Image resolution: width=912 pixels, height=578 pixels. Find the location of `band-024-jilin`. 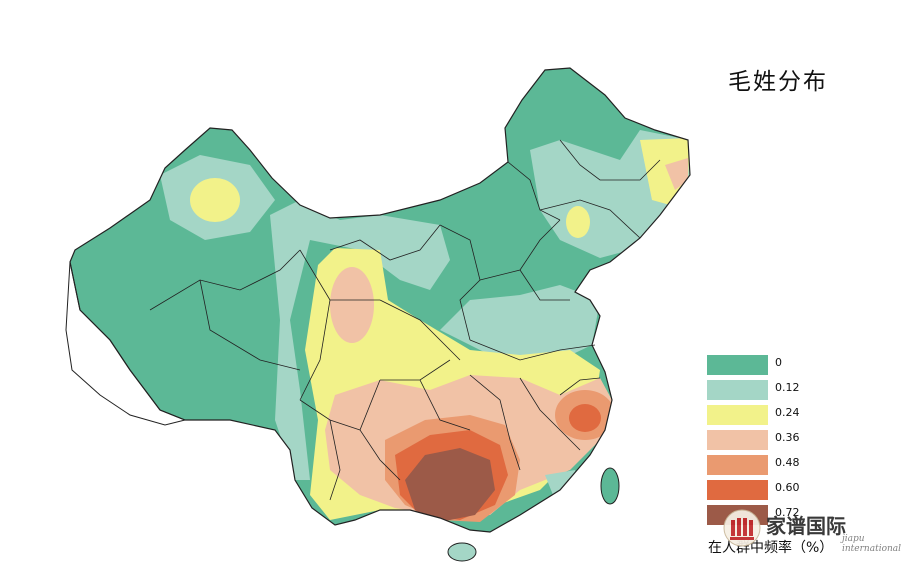

band-024-jilin is located at coordinates (578, 222).